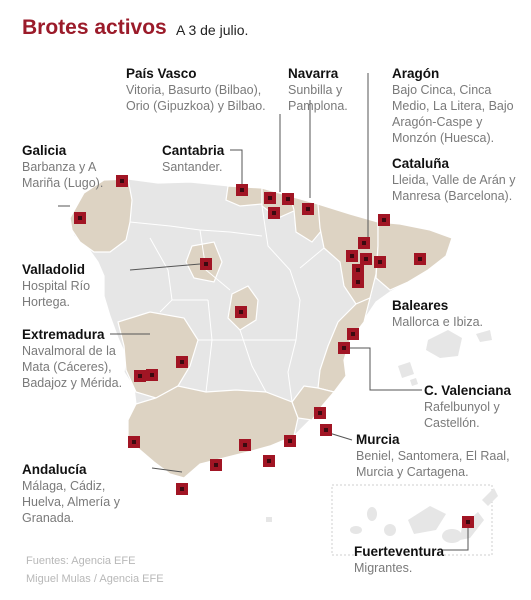 The image size is (531, 600). I want to click on map-date: A 3 de julio., so click(212, 30).